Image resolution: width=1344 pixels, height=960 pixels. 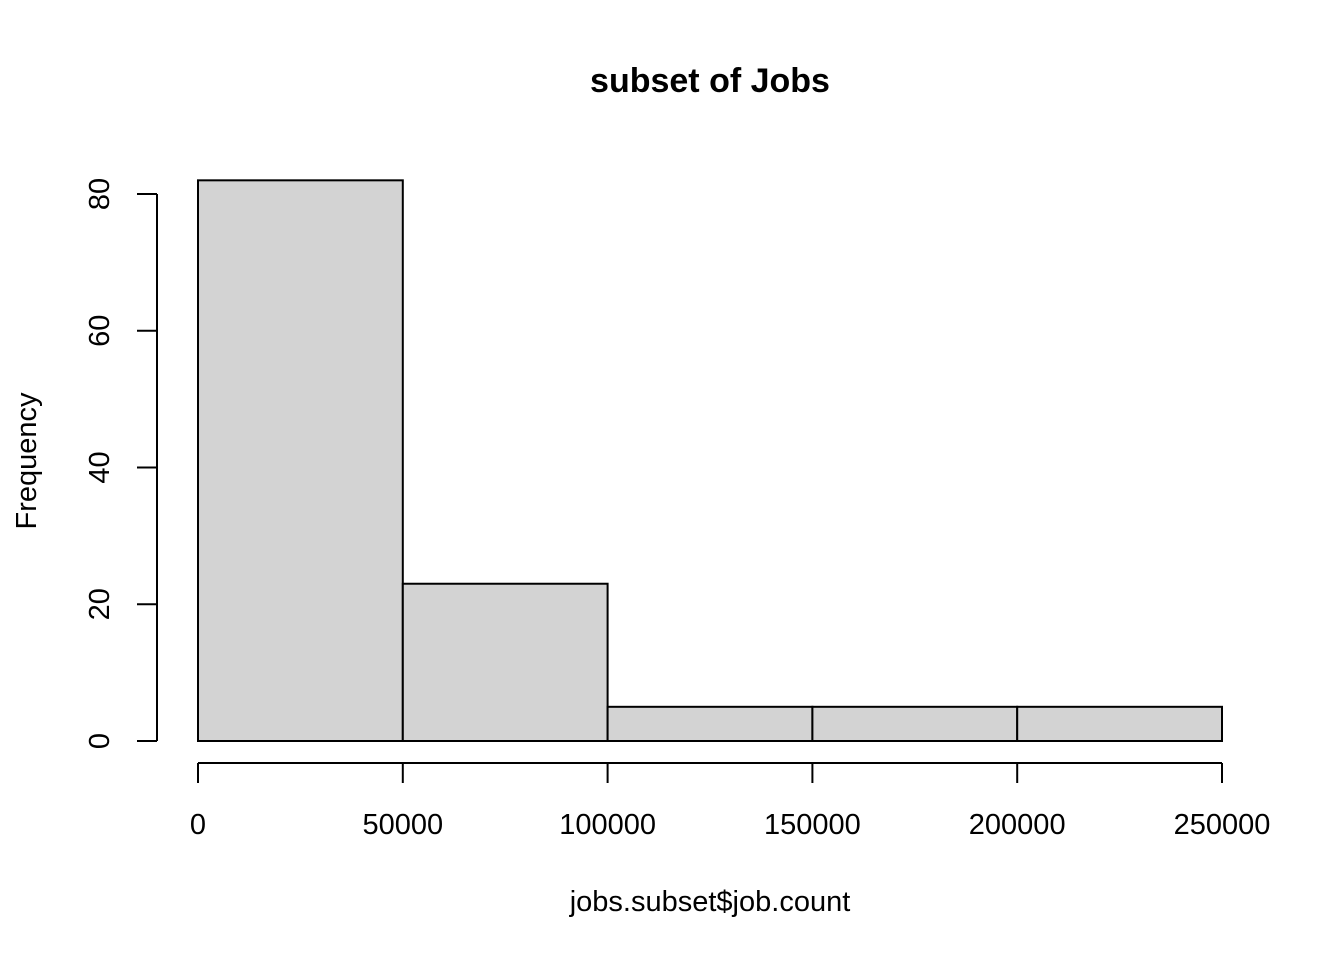 I want to click on chart-title: subset of Jobs, so click(x=710, y=81).